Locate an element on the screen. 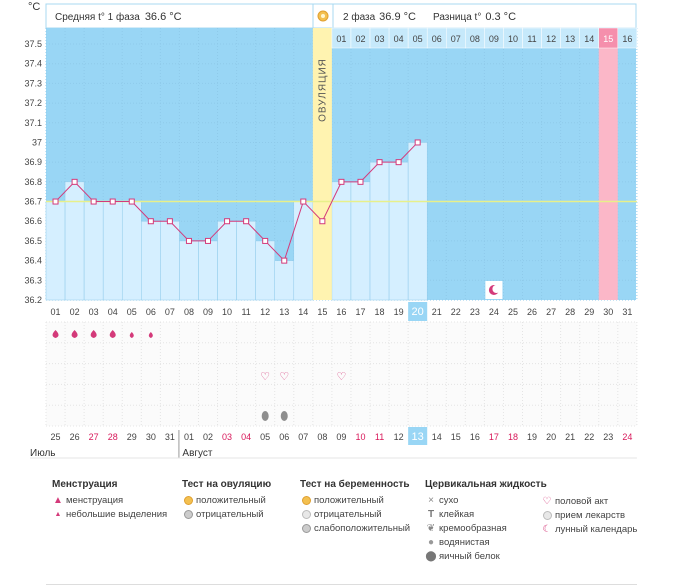 The height and width of the screenshot is (587, 675). temperature-points is located at coordinates (236, 201).